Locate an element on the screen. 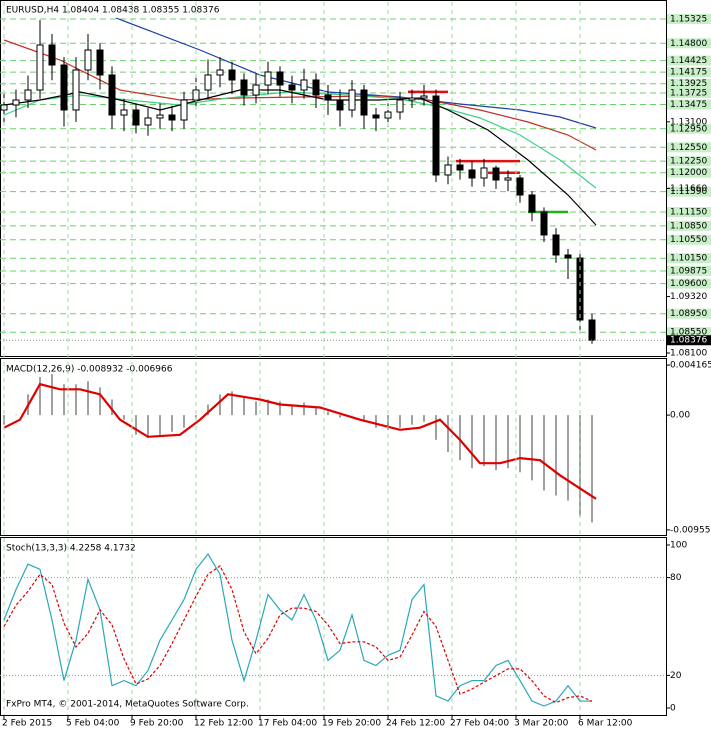 Image resolution: width=711 pixels, height=732 pixels. level-label: 1.12000 is located at coordinates (688, 173).